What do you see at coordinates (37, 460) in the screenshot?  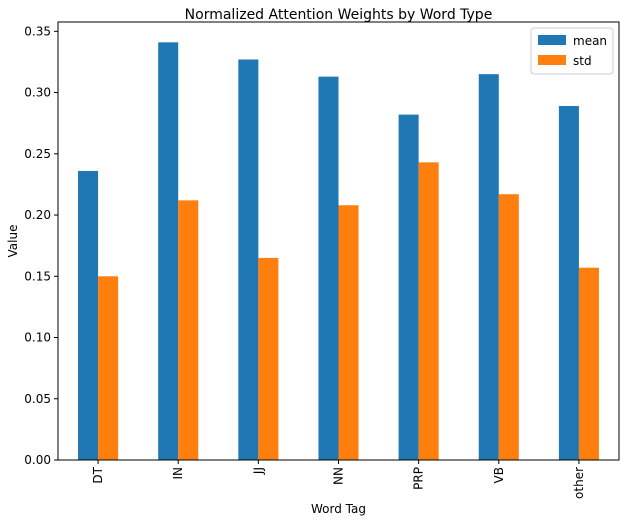 I see `y-tick-label: 0.00` at bounding box center [37, 460].